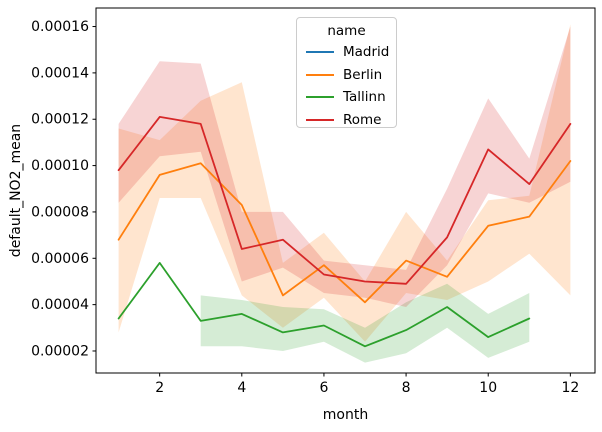 The image size is (602, 432). I want to click on legend-line-swatch-madrid, so click(320, 52).